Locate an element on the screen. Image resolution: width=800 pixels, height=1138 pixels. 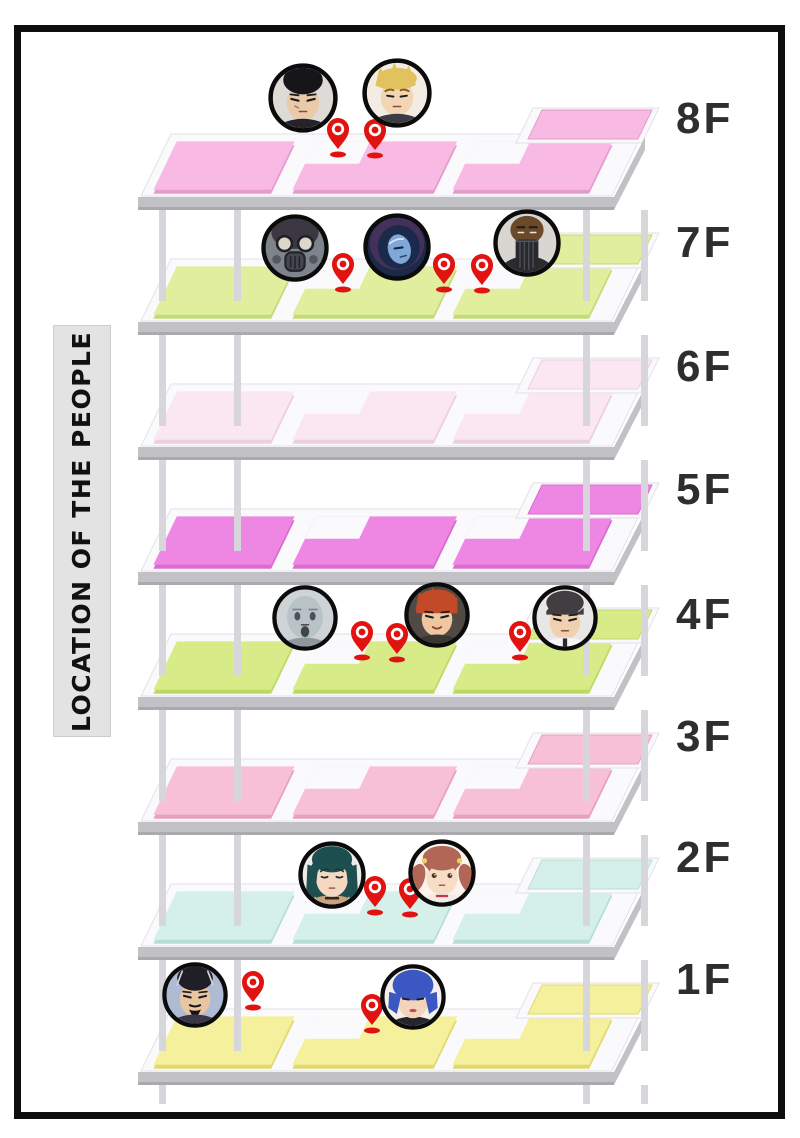
avatar-dark-masked-man is located at coordinates (527, 243).